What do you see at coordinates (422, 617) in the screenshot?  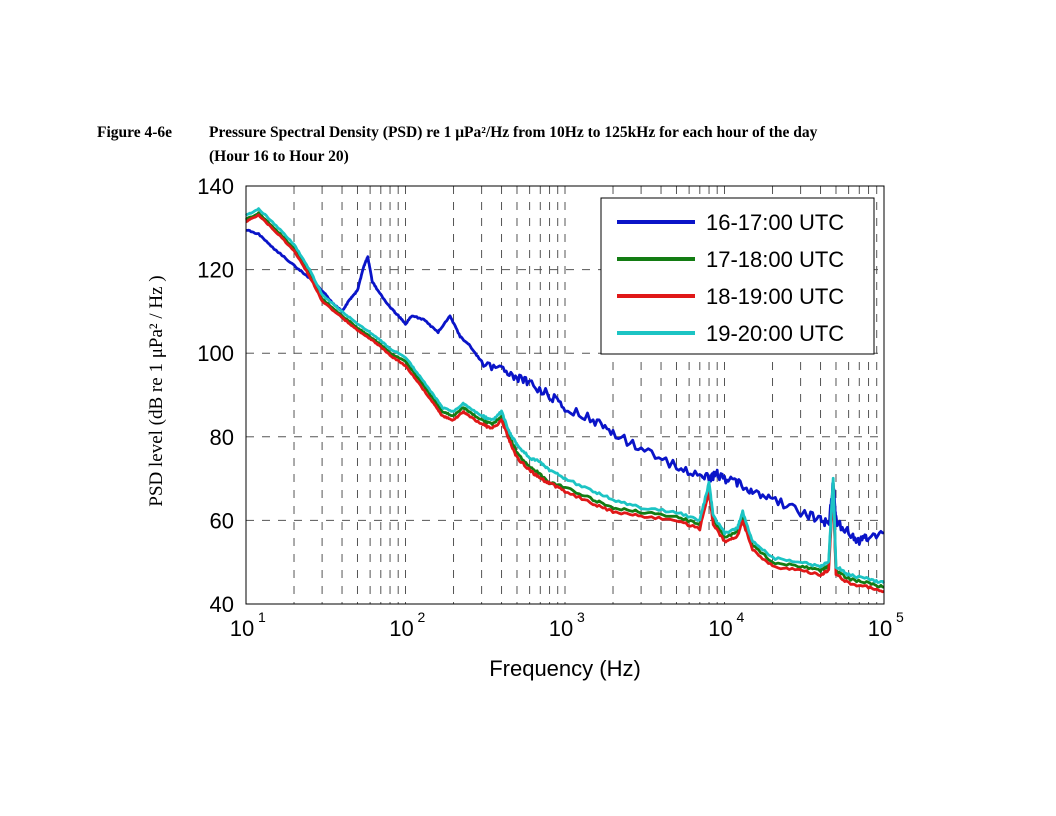 I see `x-tick-exponent: 2` at bounding box center [422, 617].